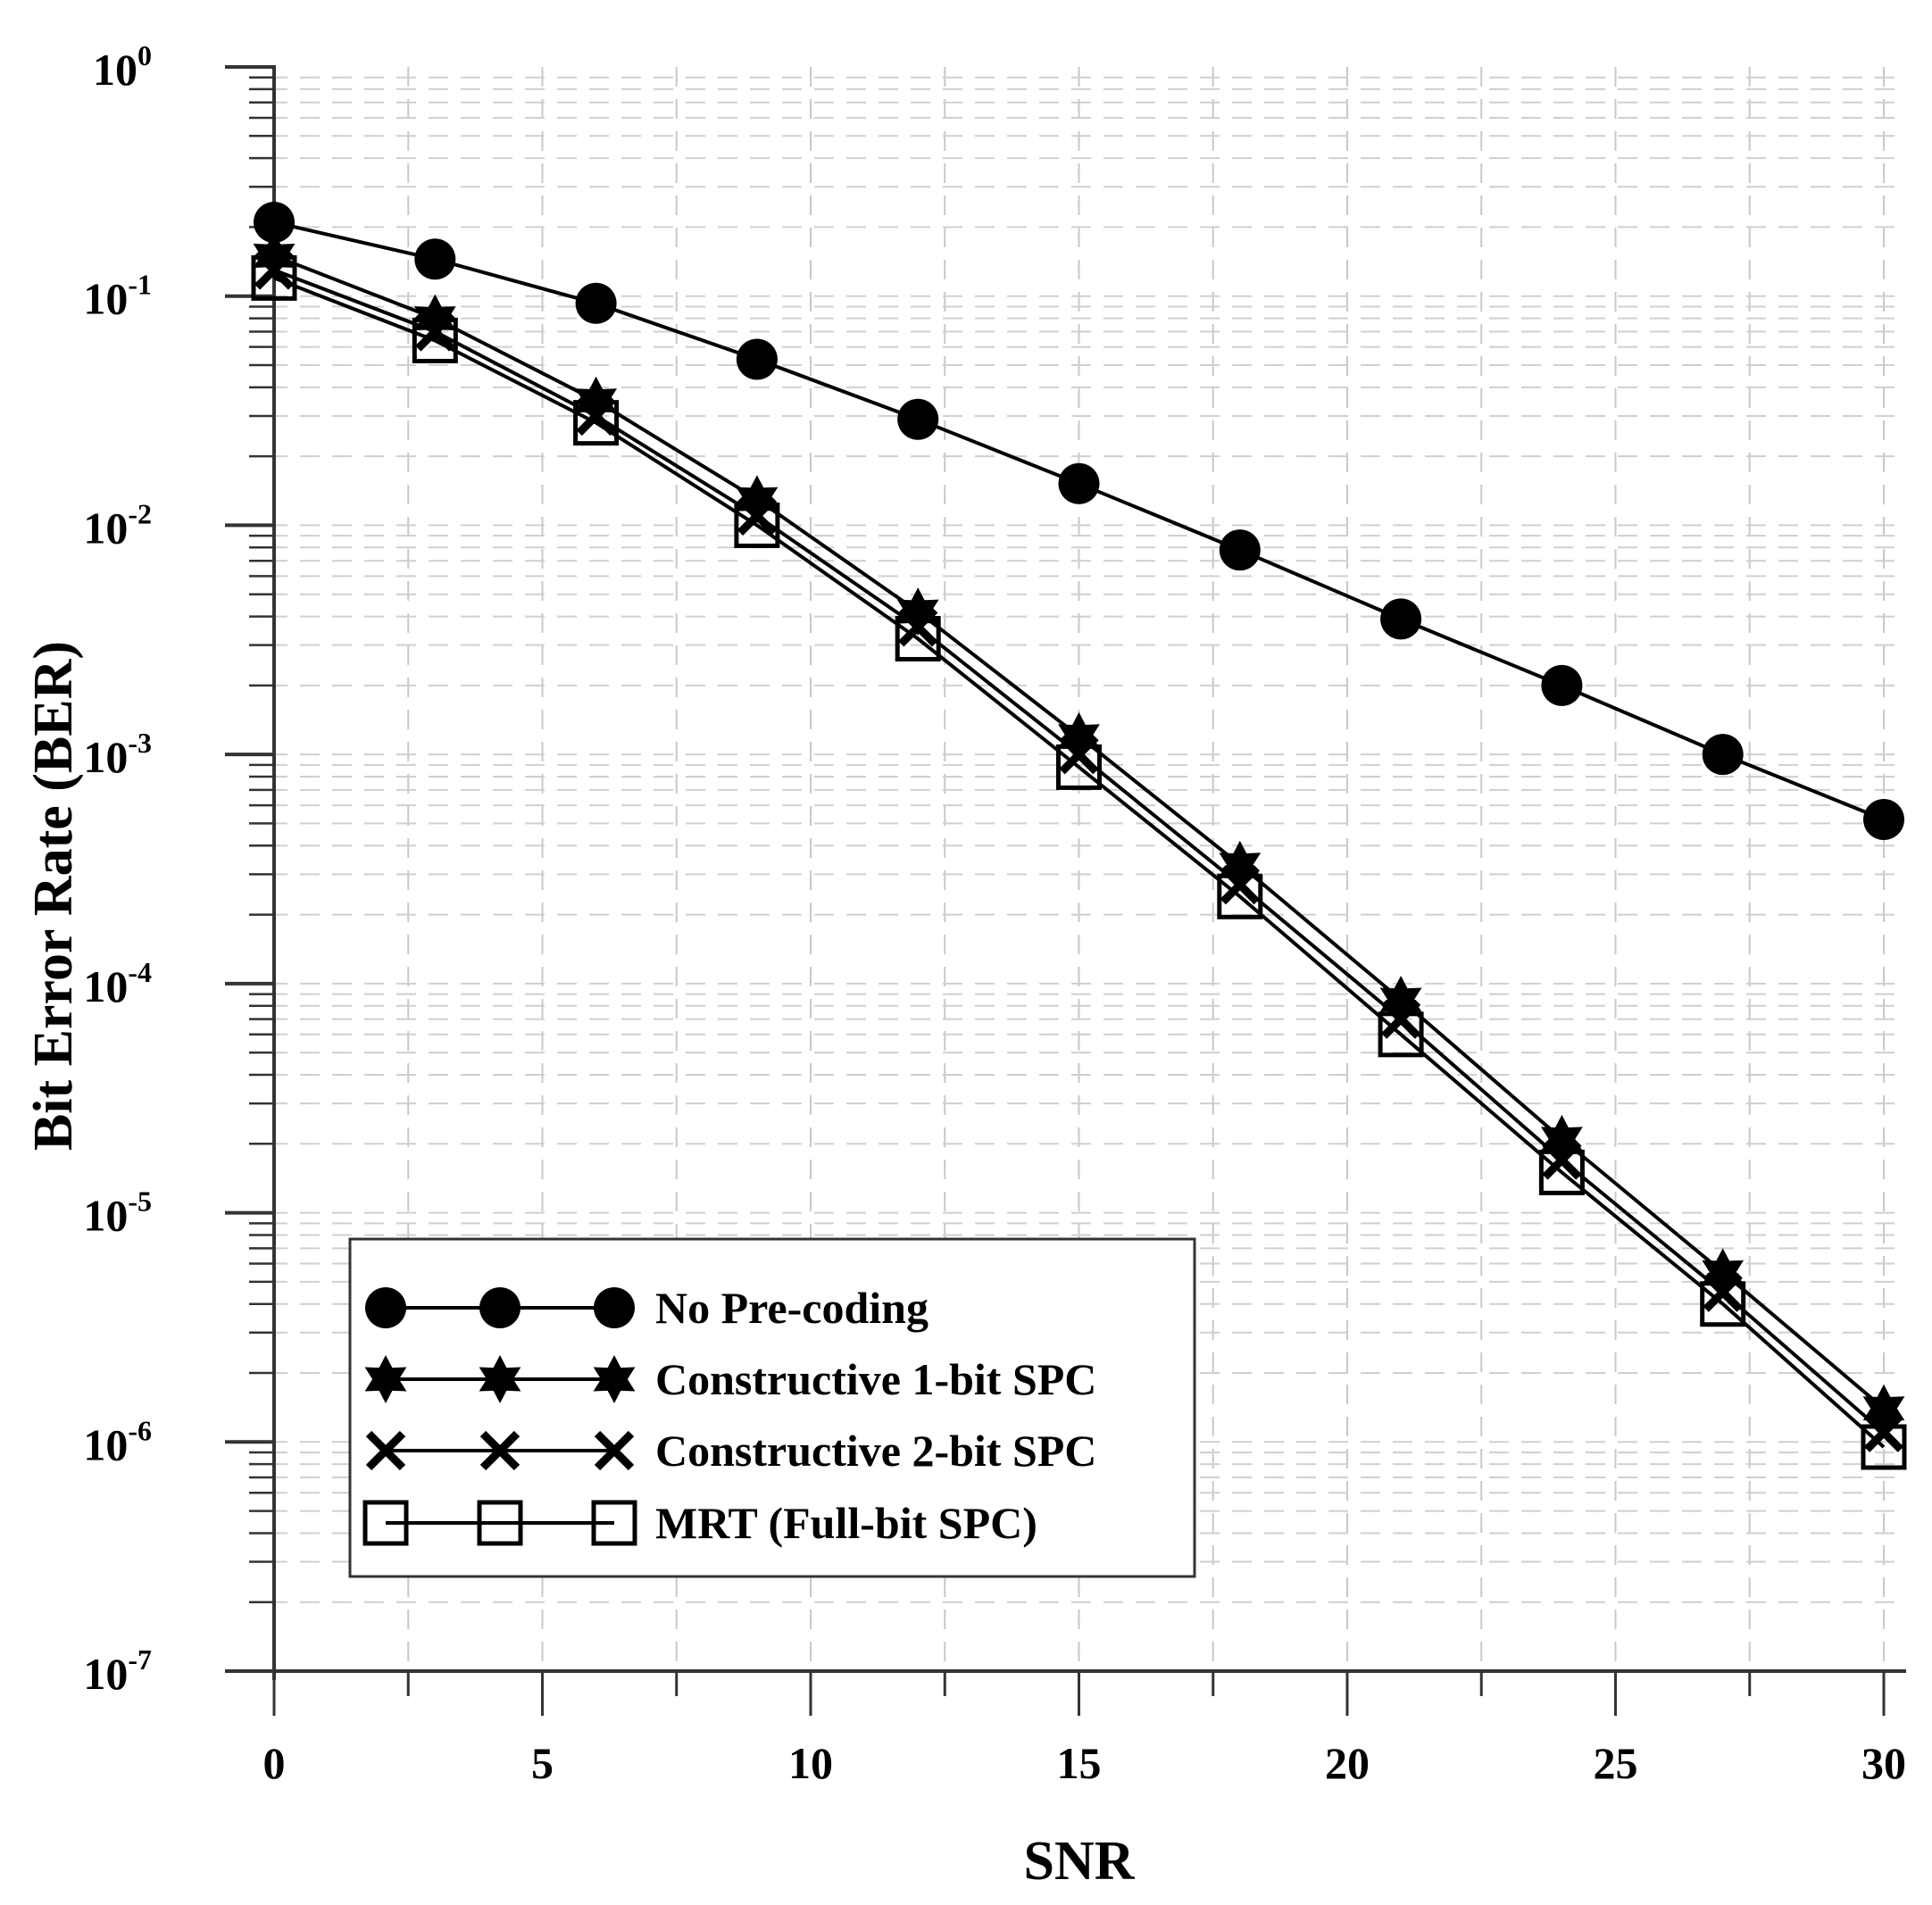 The image size is (1932, 1905). What do you see at coordinates (274, 1763) in the screenshot?
I see `x-tick-label: 0` at bounding box center [274, 1763].